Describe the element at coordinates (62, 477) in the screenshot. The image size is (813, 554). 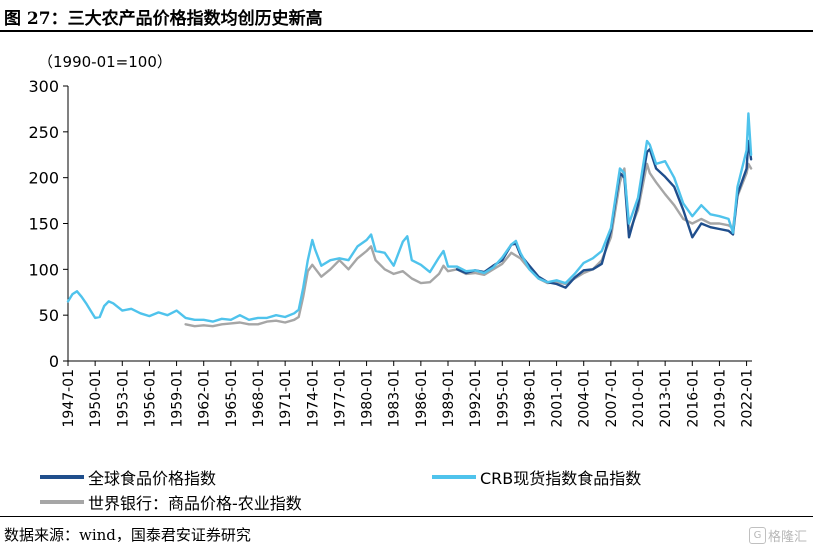
I see `legend-swatch-global-food` at that location.